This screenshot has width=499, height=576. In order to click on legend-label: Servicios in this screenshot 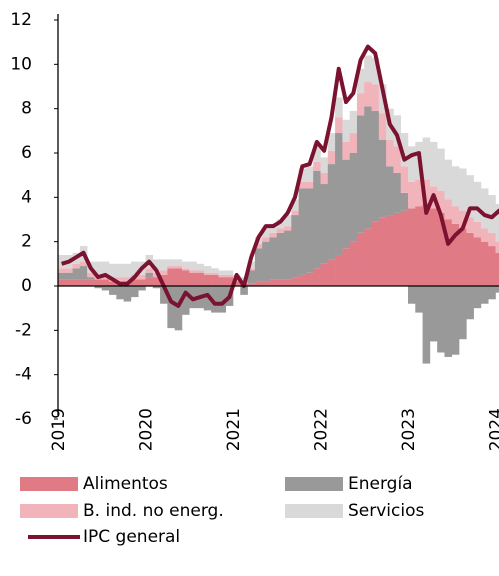, I will do `click(386, 511)`.